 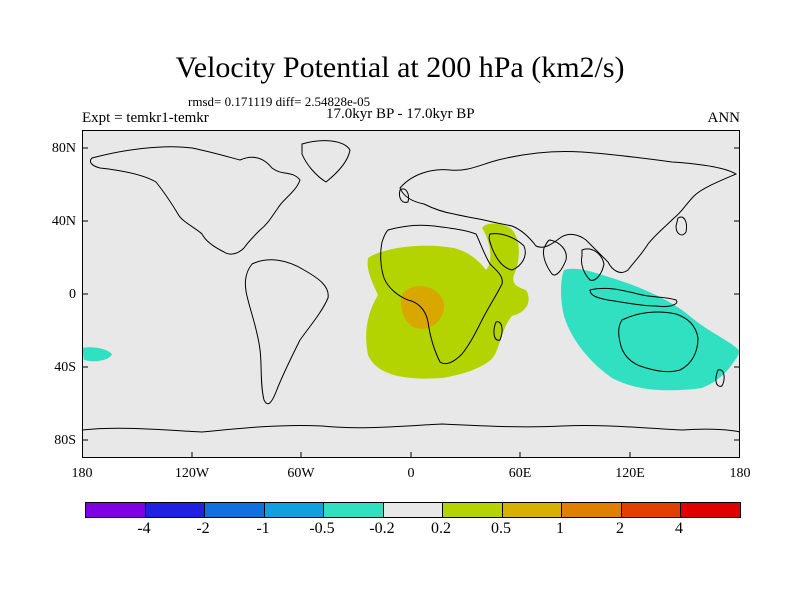 I want to click on chart-title: Velocity Potential at 200 hPa (km2/s), so click(x=400, y=67).